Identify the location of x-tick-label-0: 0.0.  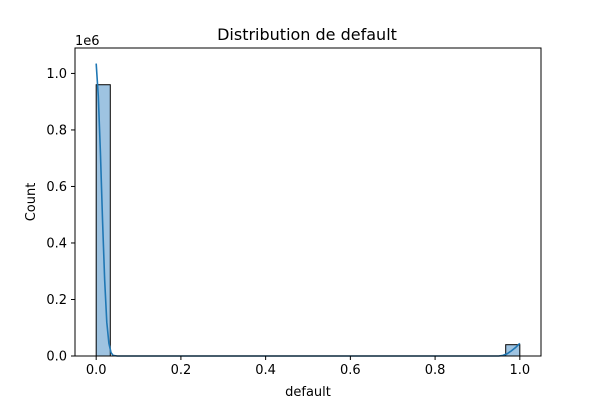
(96, 370).